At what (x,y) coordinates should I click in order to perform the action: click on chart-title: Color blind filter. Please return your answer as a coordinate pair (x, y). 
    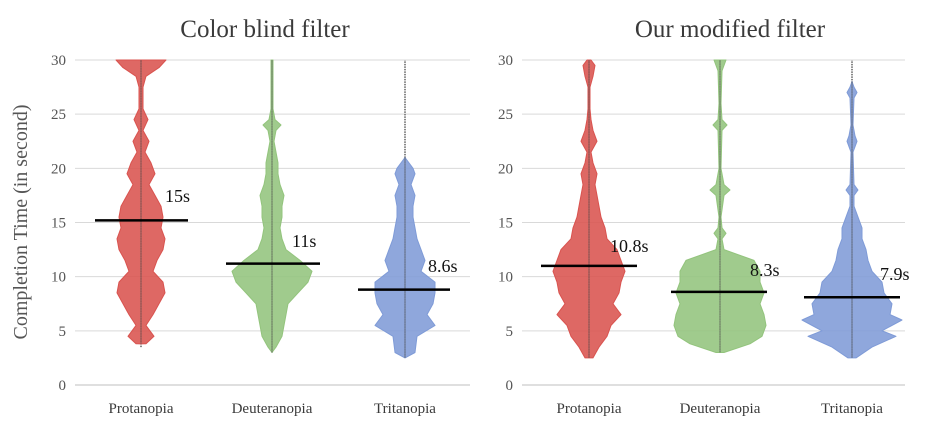
    Looking at the image, I should click on (265, 29).